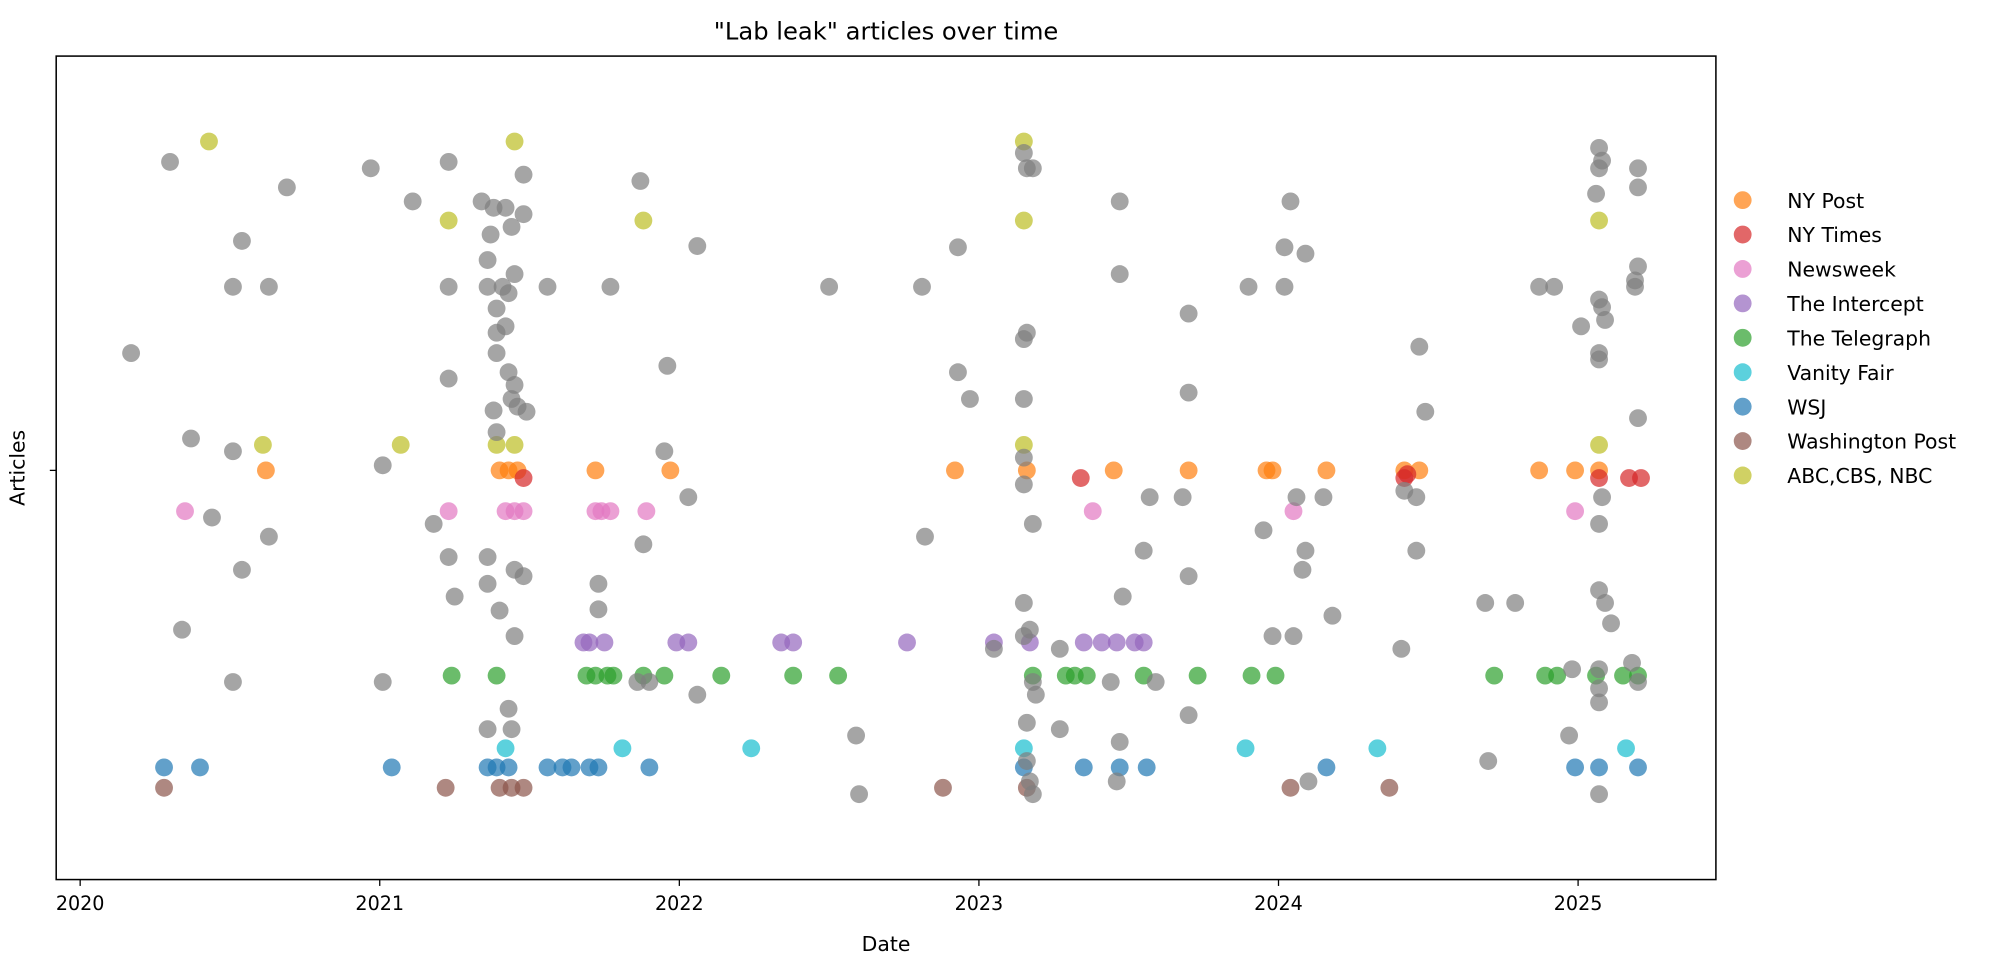  I want to click on legend-label: Washington Post, so click(1871, 442).